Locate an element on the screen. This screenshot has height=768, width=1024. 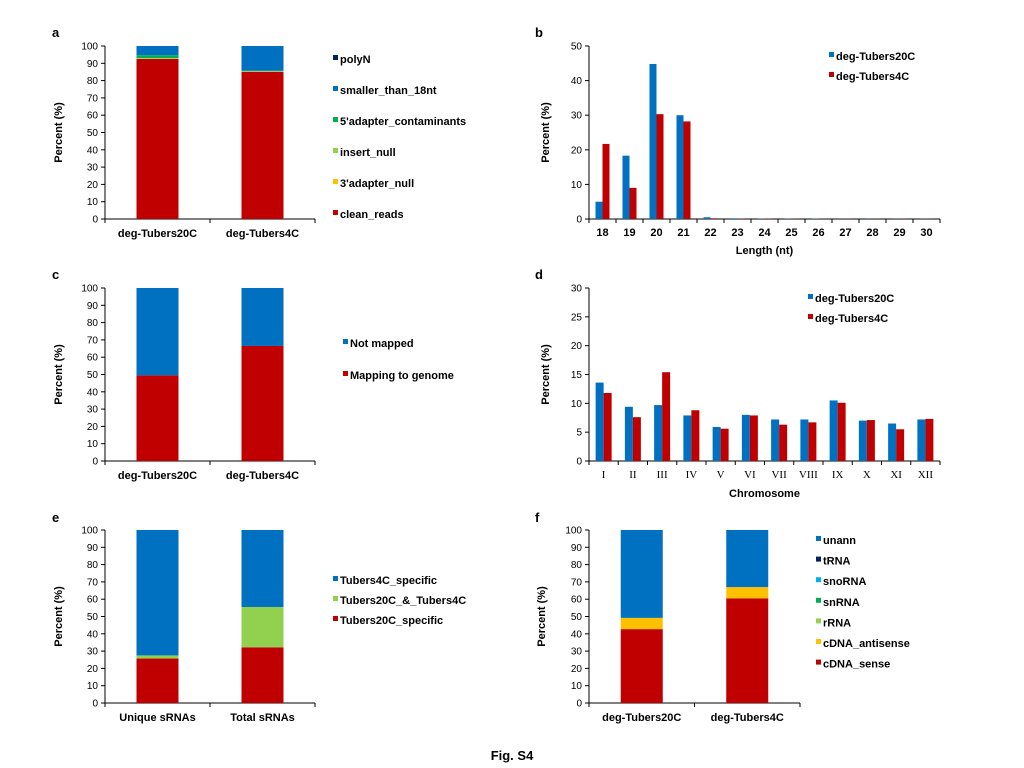
y-tick-label: 80 is located at coordinates (93, 81).